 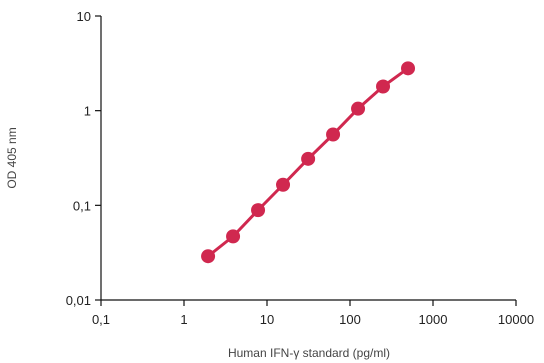 I want to click on y-tick-label: 0,01, so click(x=78, y=300).